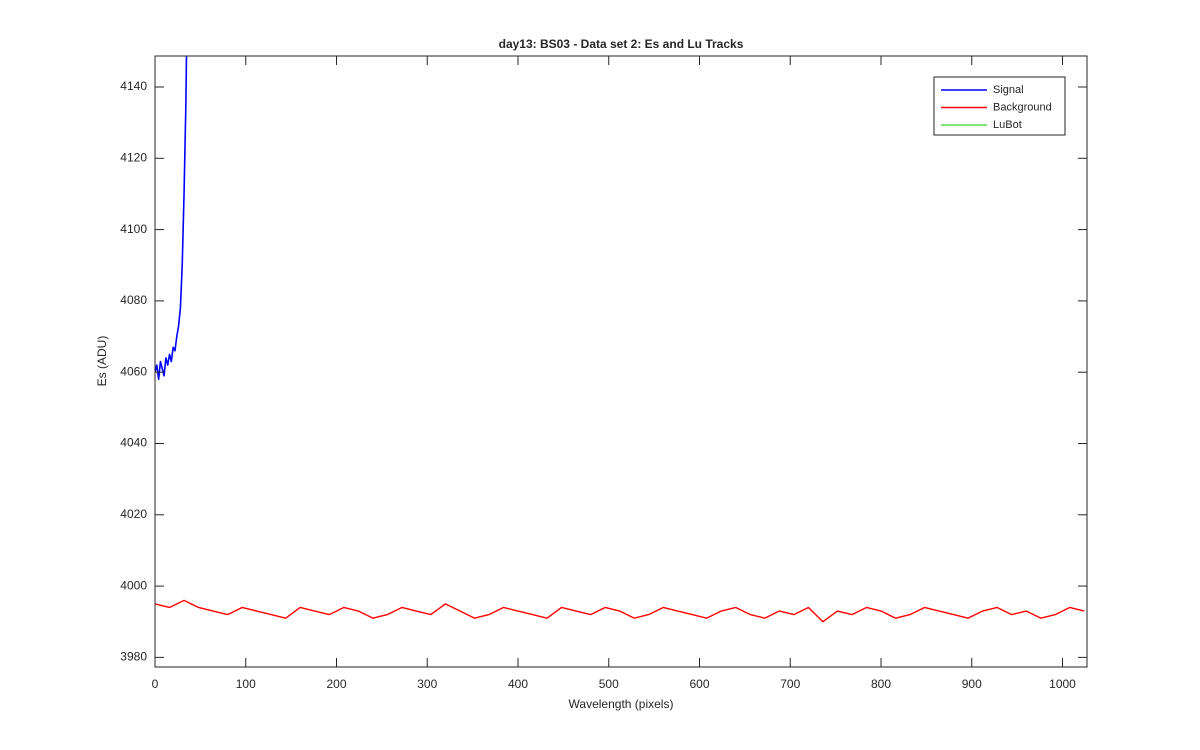 The height and width of the screenshot is (750, 1200). I want to click on y-tick-label: 4060, so click(133, 371).